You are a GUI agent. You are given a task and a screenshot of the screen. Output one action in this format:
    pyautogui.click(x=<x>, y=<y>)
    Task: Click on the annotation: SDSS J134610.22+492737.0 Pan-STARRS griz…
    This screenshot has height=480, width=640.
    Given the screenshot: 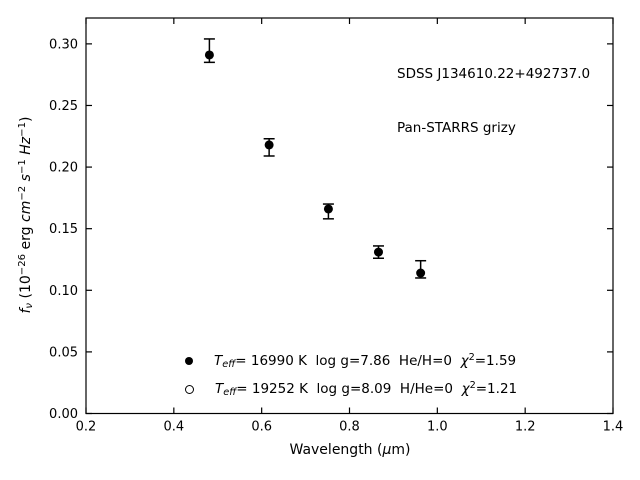 What is the action you would take?
    pyautogui.click(x=493, y=101)
    